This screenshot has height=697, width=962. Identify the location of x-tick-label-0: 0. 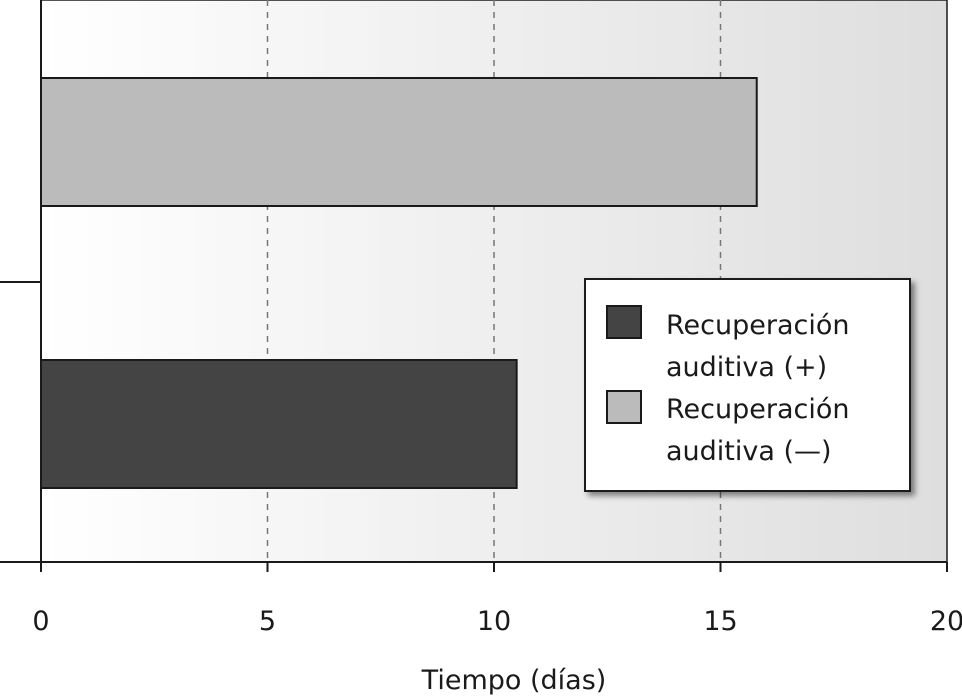
(40, 621).